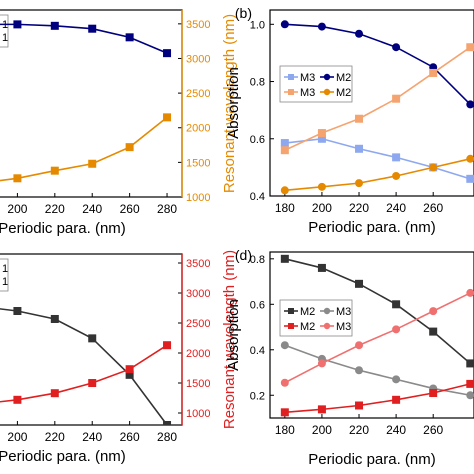  What do you see at coordinates (130, 209) in the screenshot?
I see `x-tick-label: 260` at bounding box center [130, 209].